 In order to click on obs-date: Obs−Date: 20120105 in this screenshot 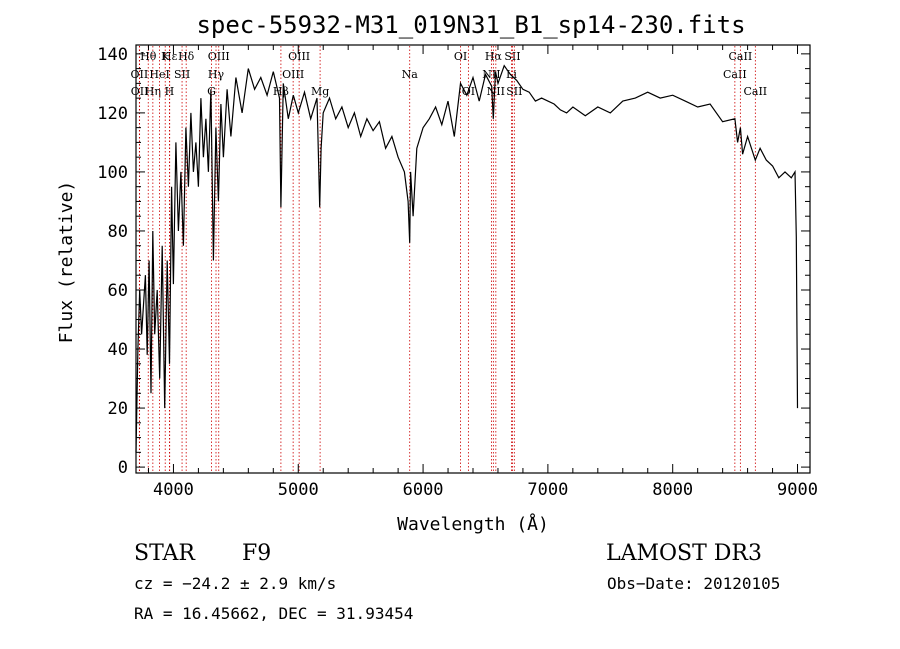, I will do `click(693, 583)`.